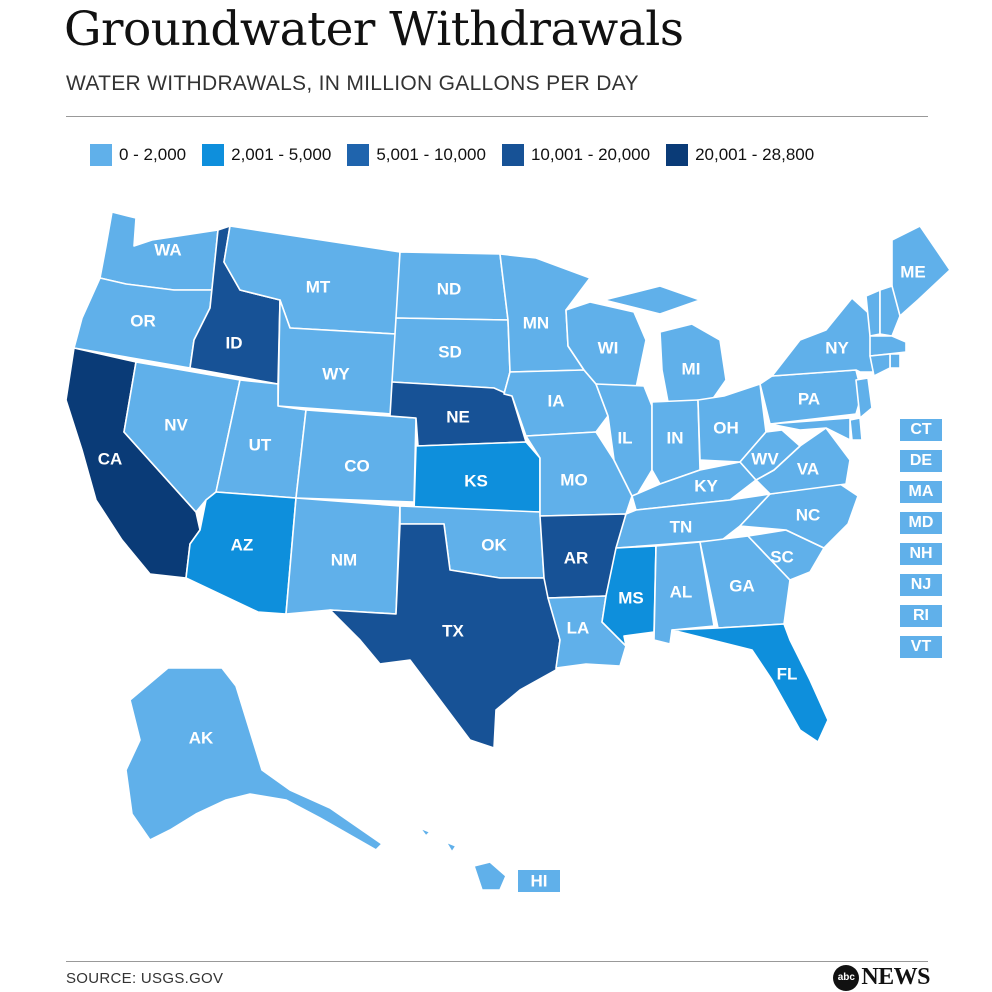  I want to click on state-sc, so click(786, 555).